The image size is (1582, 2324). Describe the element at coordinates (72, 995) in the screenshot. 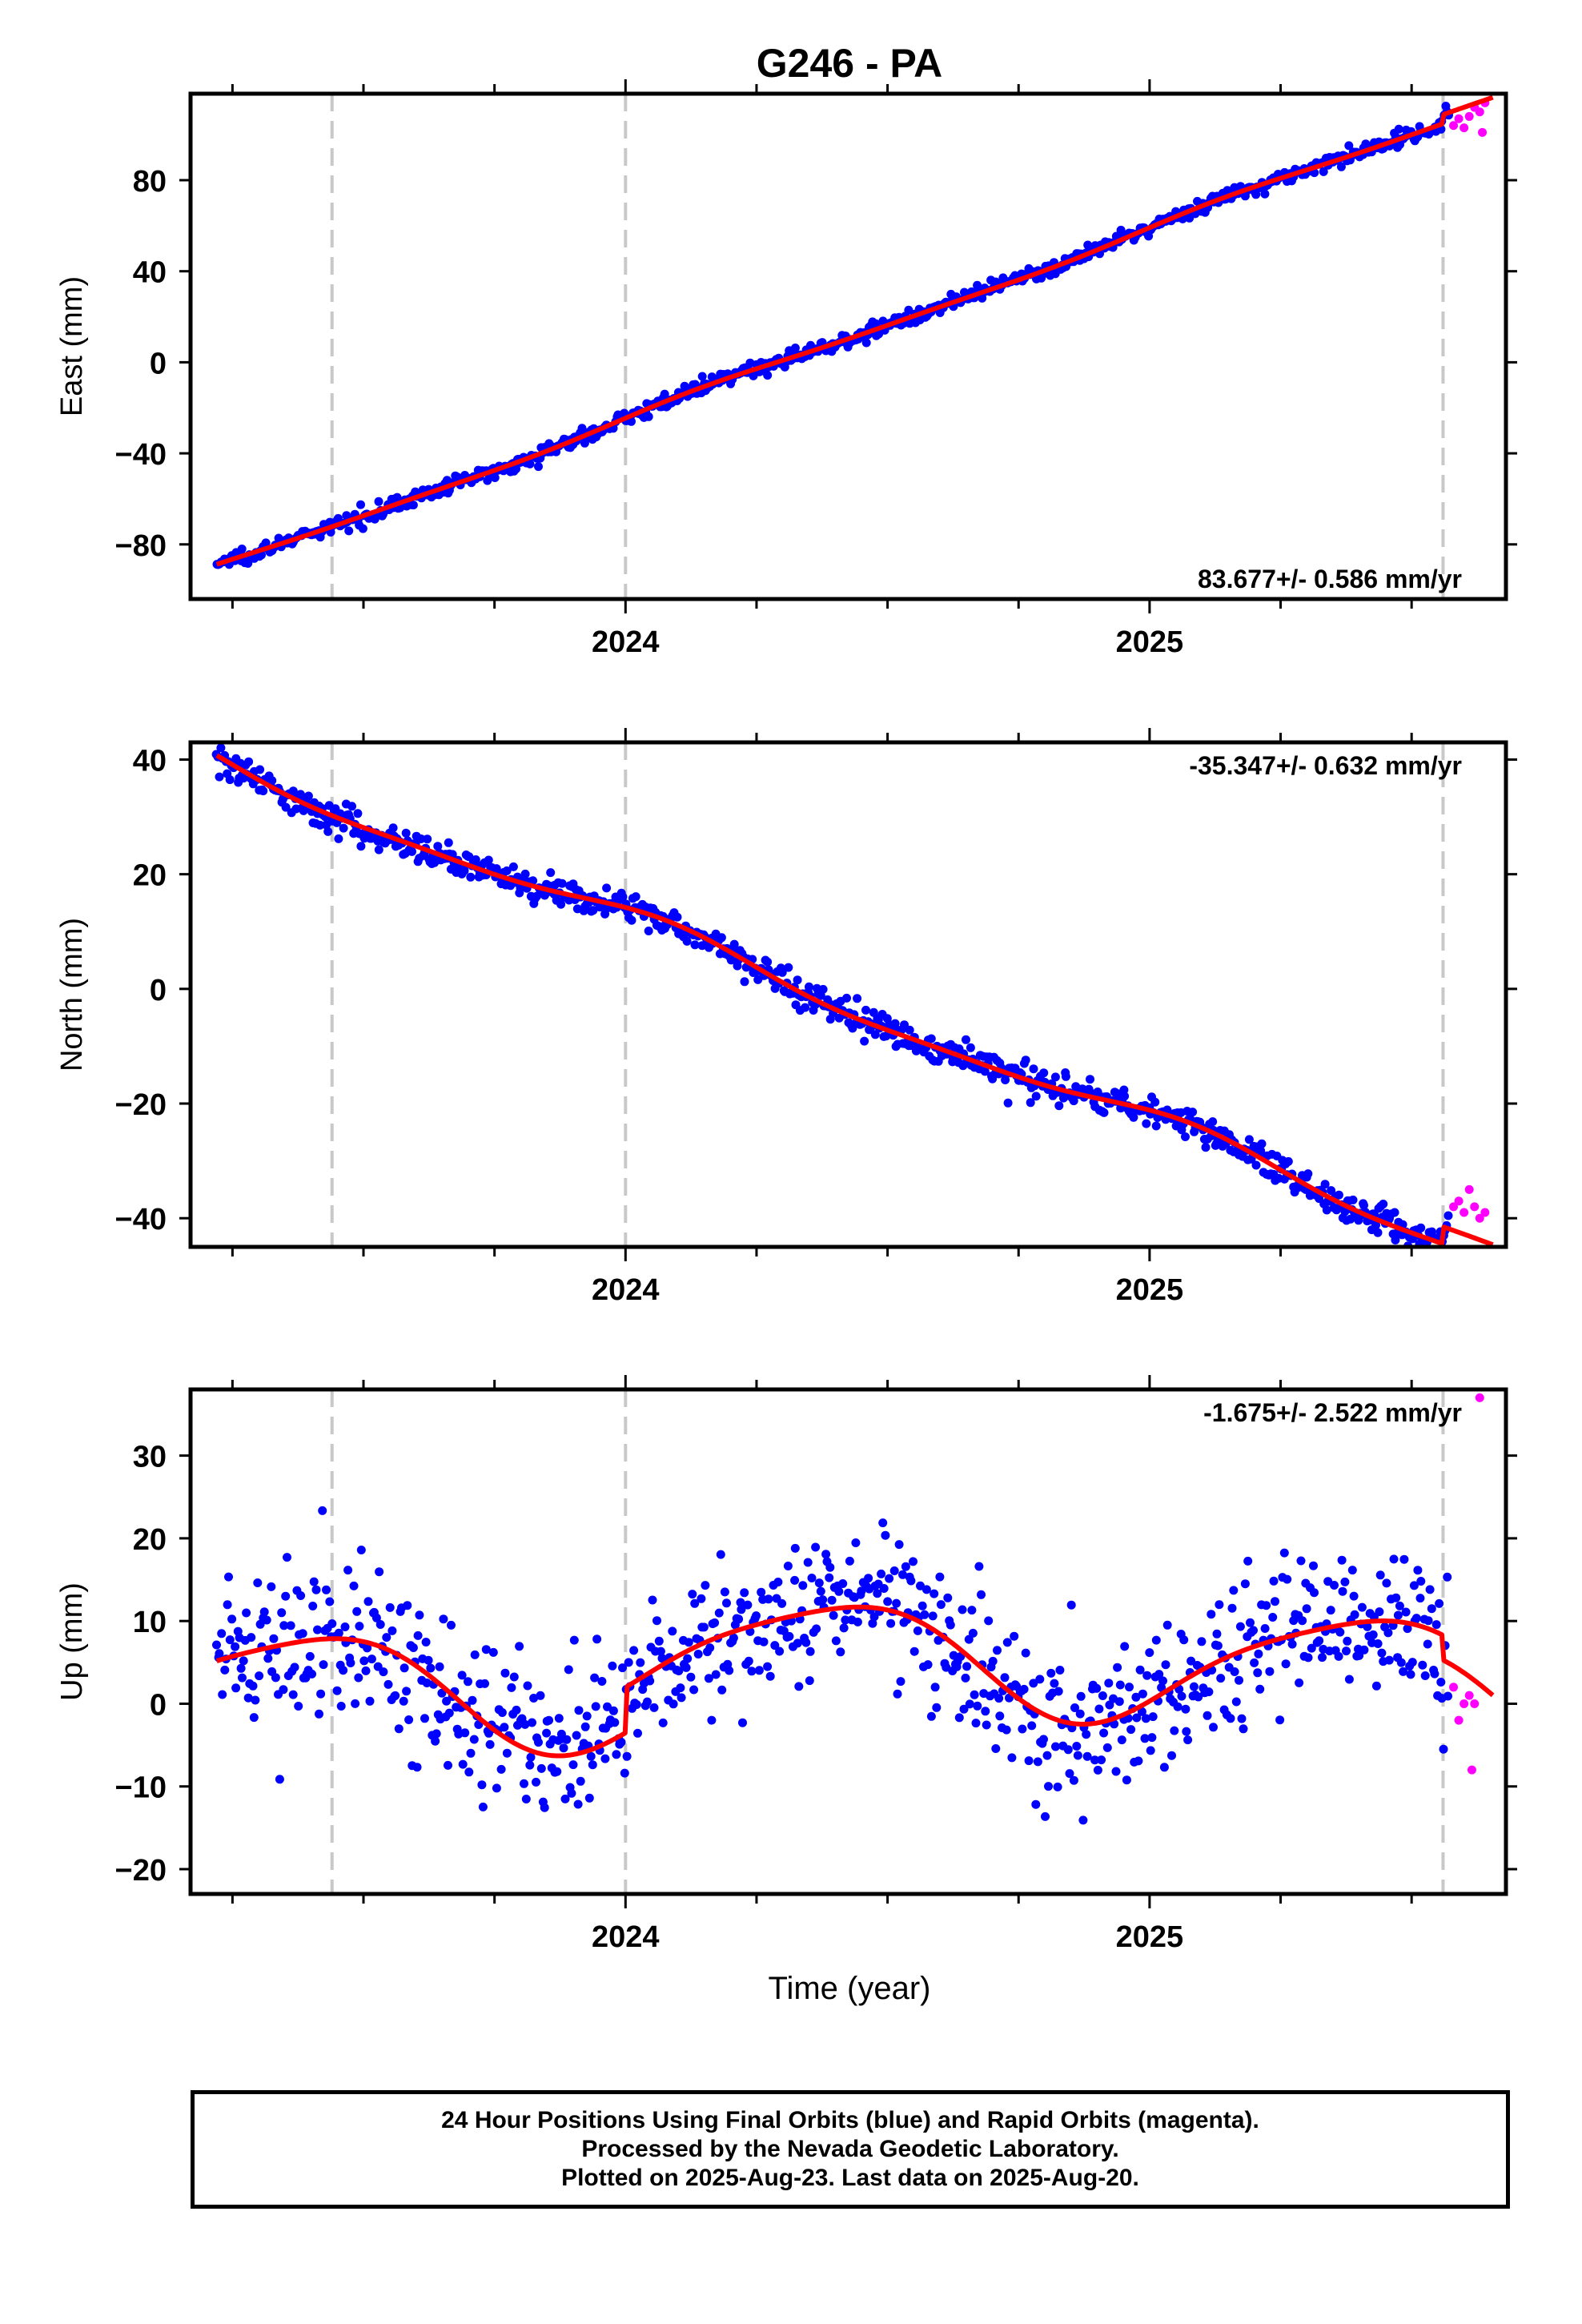

I see `y-axis-label: North (mm)` at that location.